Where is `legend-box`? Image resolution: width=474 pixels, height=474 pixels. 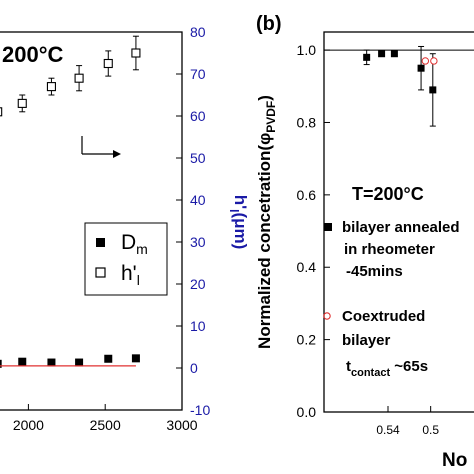 legend-box is located at coordinates (126, 259).